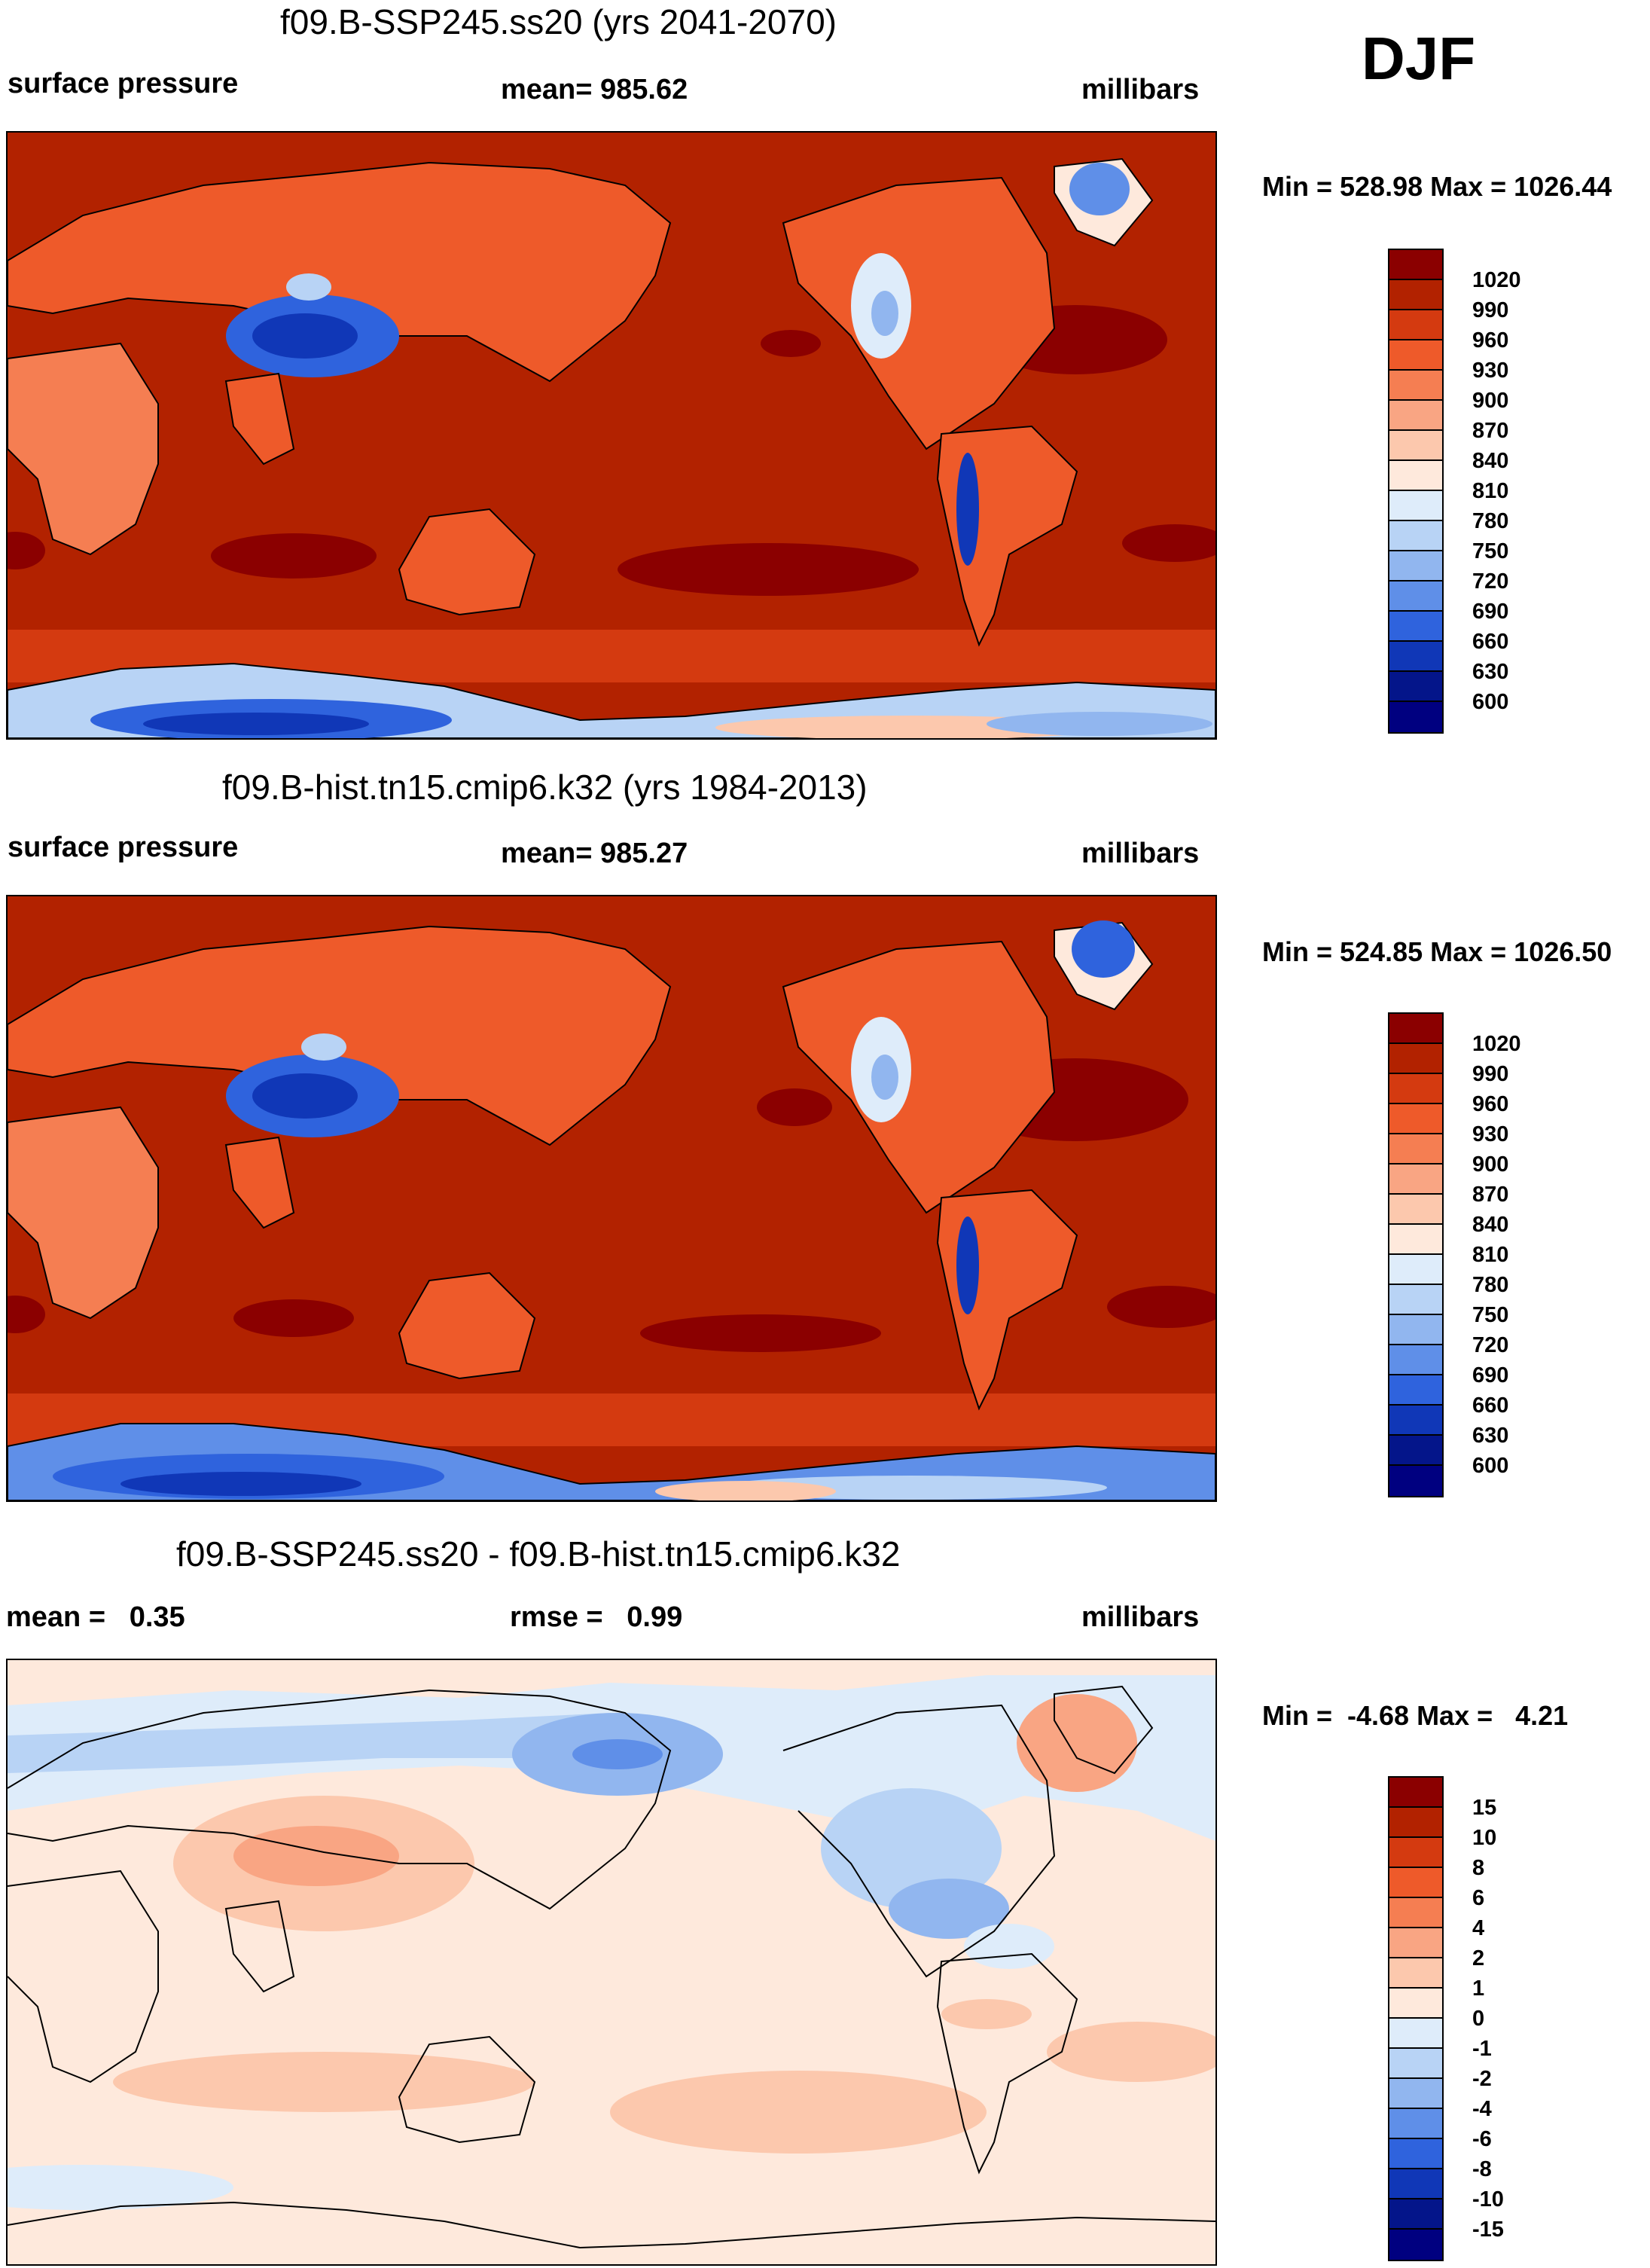  Describe the element at coordinates (1437, 186) in the screenshot. I see `panel-1-minmax: Min = 528.98 Max = 1026.44` at that location.